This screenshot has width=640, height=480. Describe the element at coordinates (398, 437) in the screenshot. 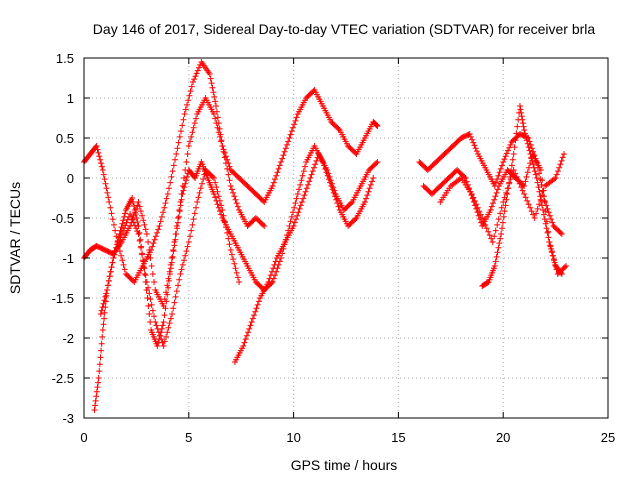

I see `x-tick-label: 15` at that location.